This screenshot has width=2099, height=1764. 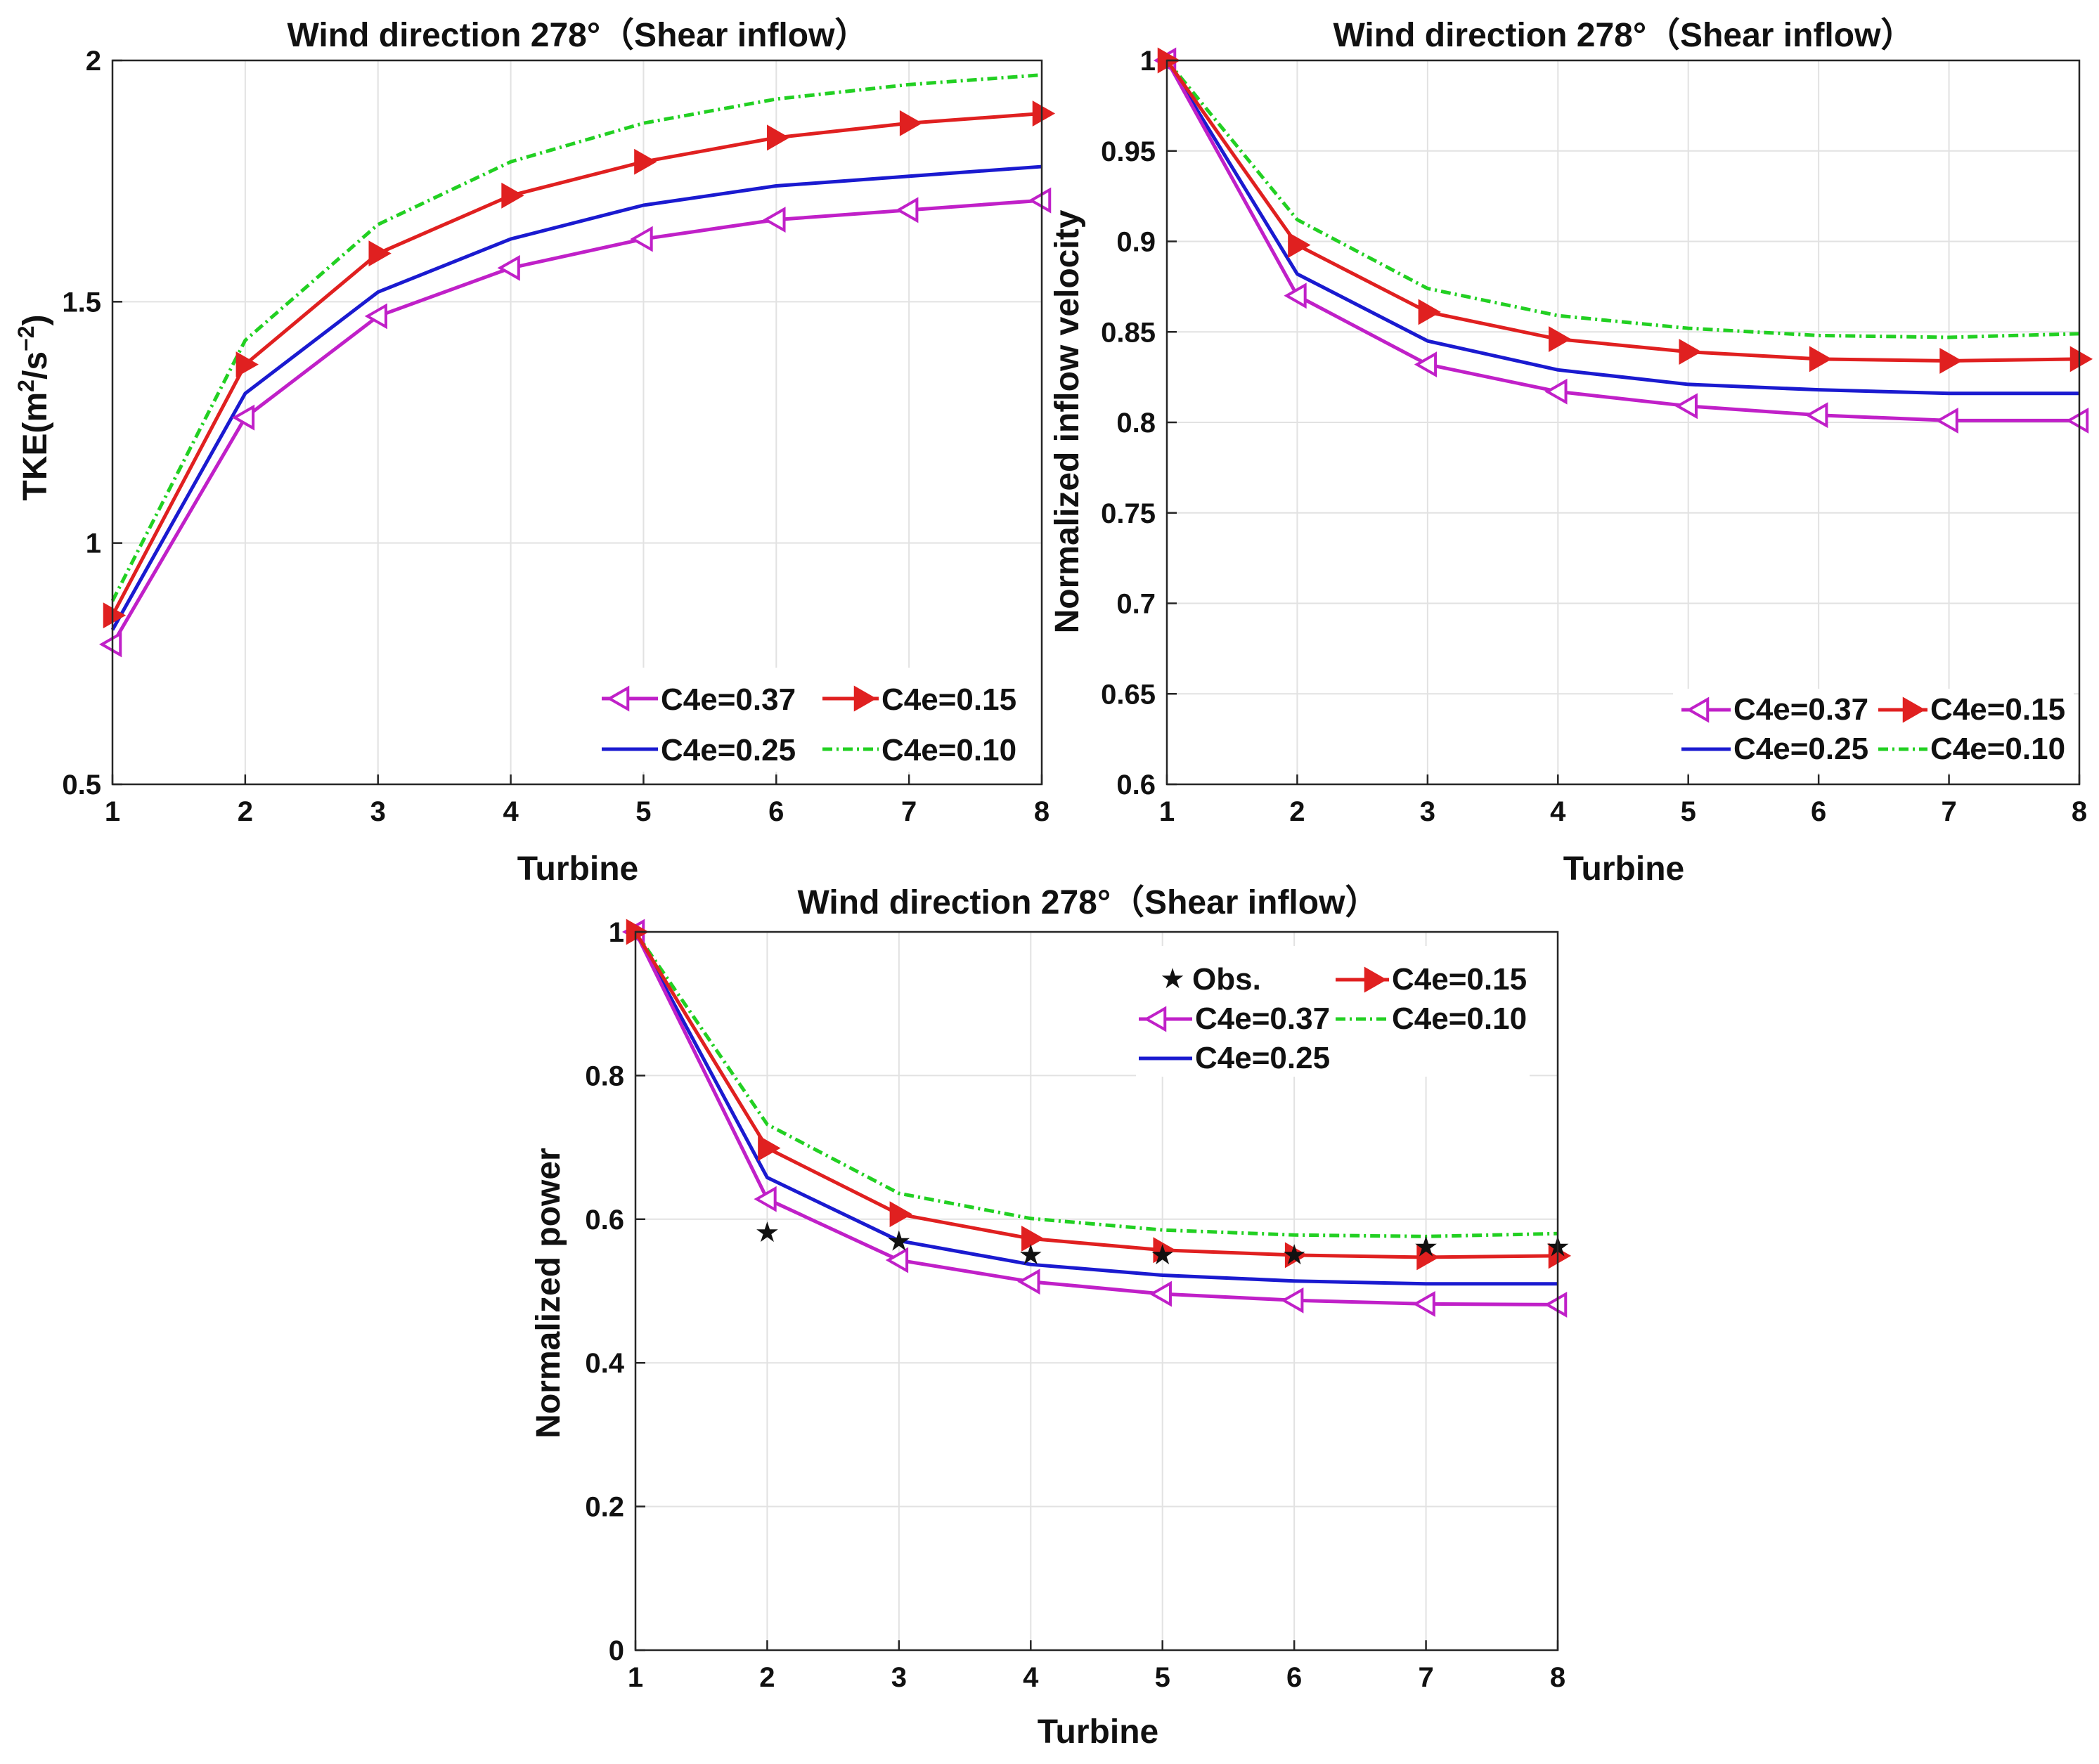 I want to click on power-y-tick-label: 1, so click(x=616, y=932).